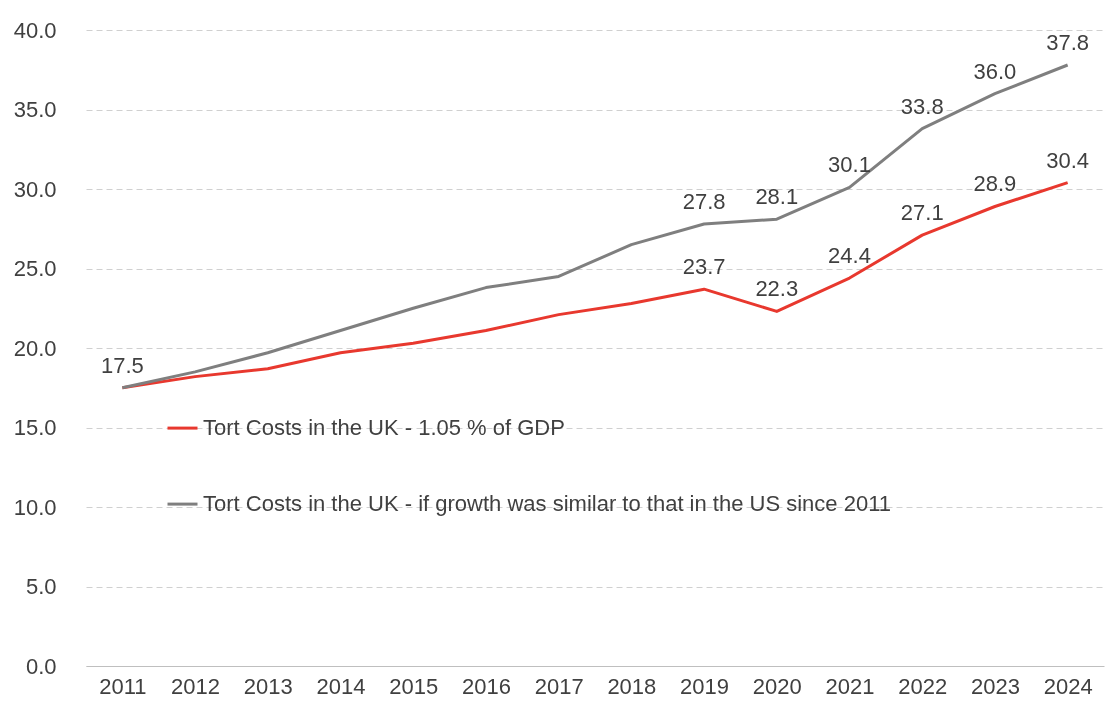  What do you see at coordinates (196, 686) in the screenshot?
I see `x-tick-label: 2012` at bounding box center [196, 686].